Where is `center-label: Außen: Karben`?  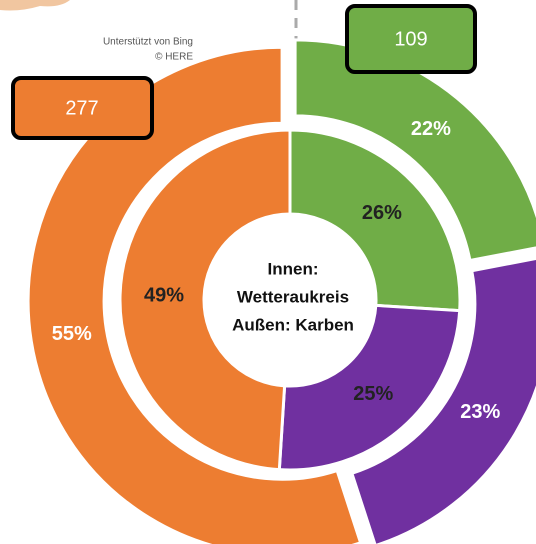 center-label: Außen: Karben is located at coordinates (293, 324).